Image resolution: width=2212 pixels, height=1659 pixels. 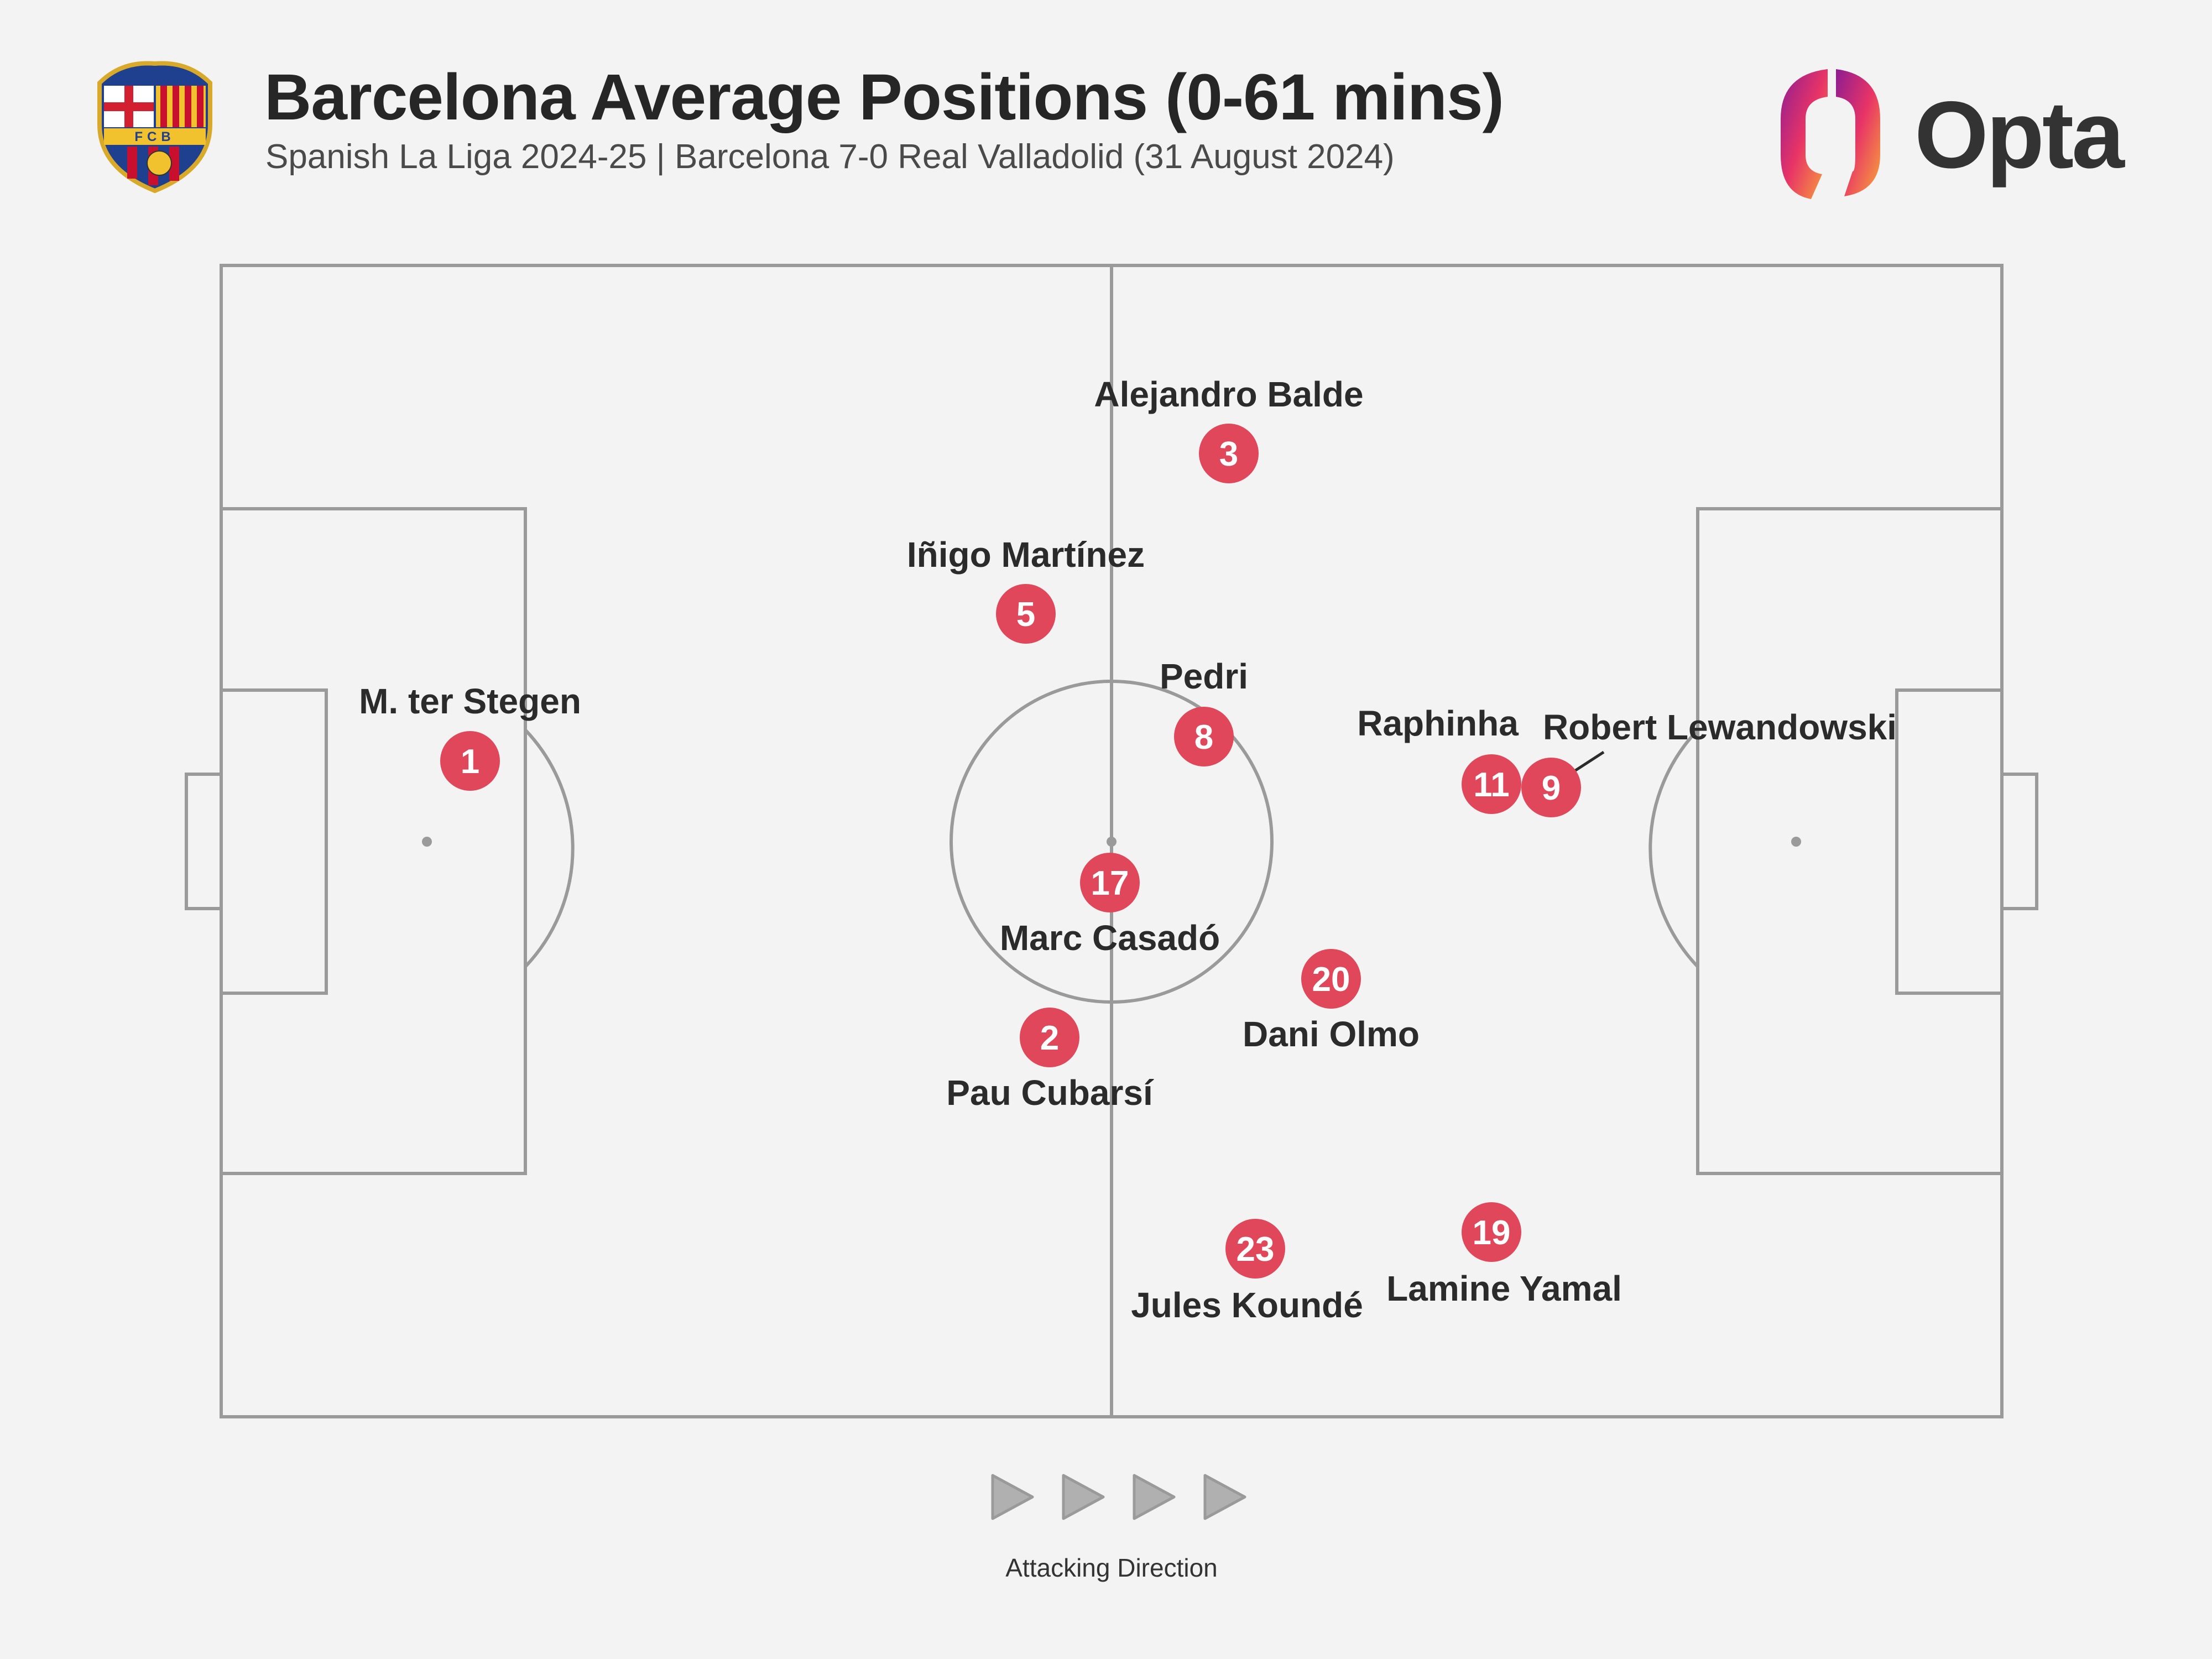 What do you see at coordinates (1112, 1567) in the screenshot?
I see `attacking-direction-label: Attacking Direction` at bounding box center [1112, 1567].